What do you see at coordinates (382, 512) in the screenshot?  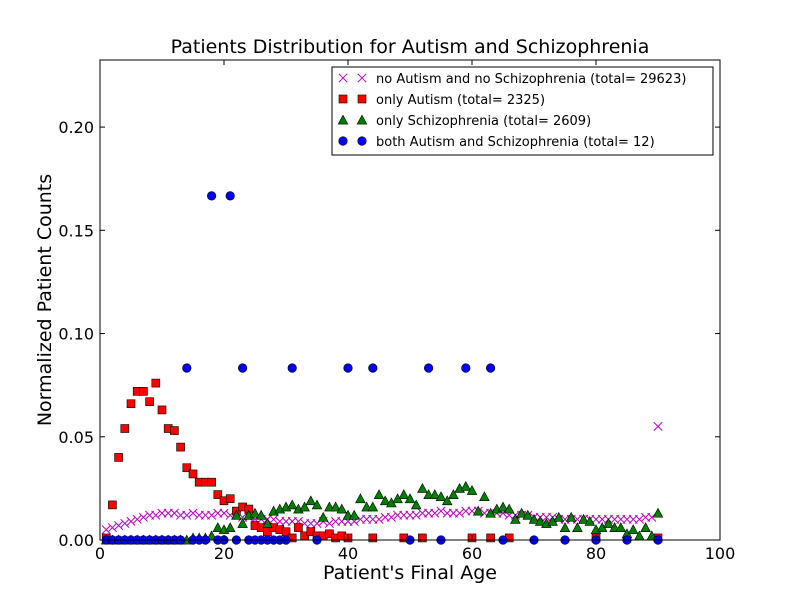 I see `series-triangle` at bounding box center [382, 512].